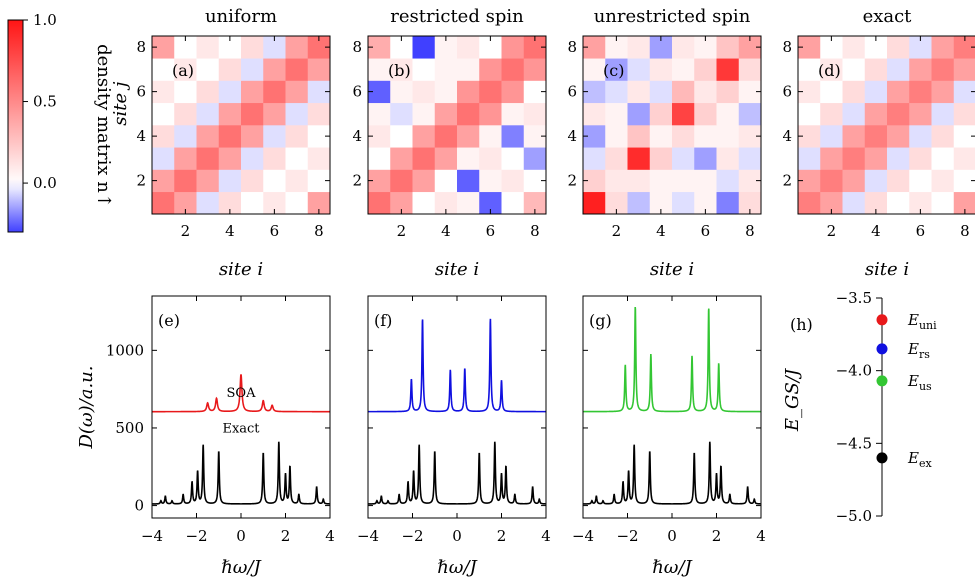 Image resolution: width=975 pixels, height=580 pixels. Describe the element at coordinates (669, 436) in the screenshot. I see `spectrum-panel-3: −4 −2 0 2 4 (g) ℏω/J` at that location.